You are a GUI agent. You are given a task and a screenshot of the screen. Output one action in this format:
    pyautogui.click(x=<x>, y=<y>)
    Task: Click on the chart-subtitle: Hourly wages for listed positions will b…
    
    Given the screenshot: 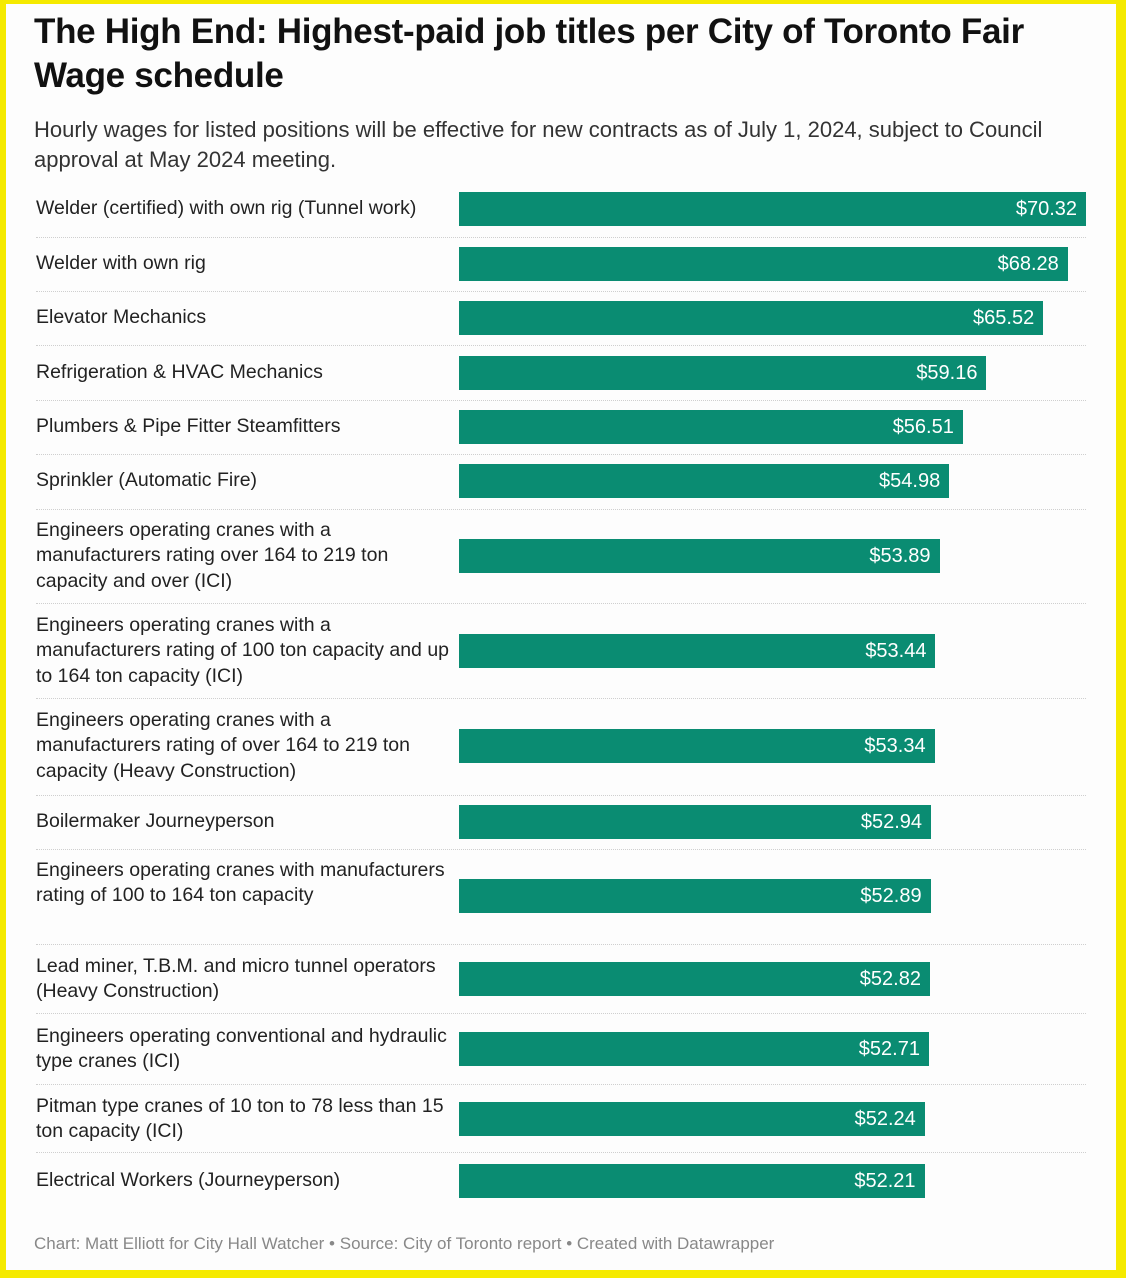 What is the action you would take?
    pyautogui.click(x=538, y=144)
    